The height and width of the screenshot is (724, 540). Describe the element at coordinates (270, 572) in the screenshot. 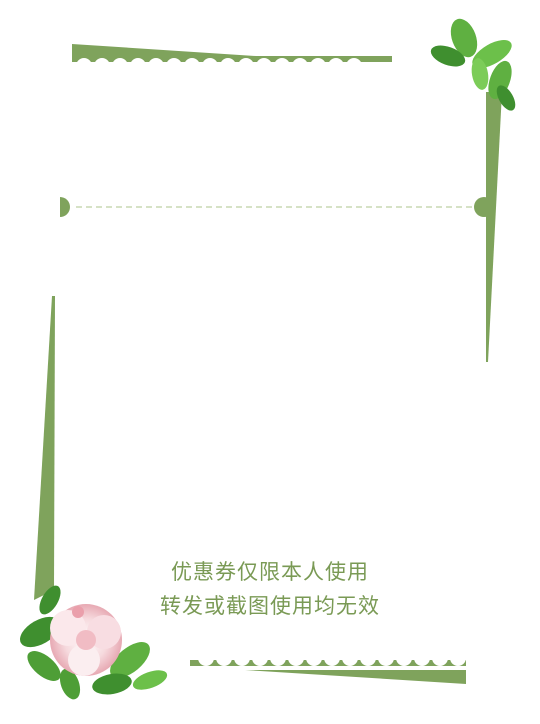

I see `coupon-notice-line-1: 优惠券仅限本人使用` at that location.